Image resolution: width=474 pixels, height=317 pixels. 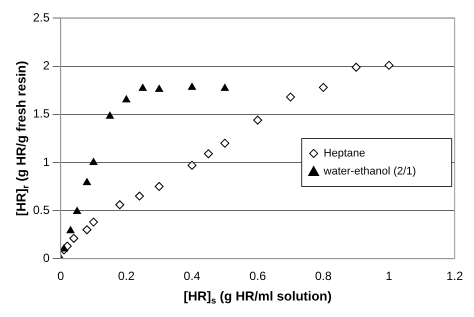 I want to click on legend-label: water-ethanol (2/1), so click(x=369, y=171).